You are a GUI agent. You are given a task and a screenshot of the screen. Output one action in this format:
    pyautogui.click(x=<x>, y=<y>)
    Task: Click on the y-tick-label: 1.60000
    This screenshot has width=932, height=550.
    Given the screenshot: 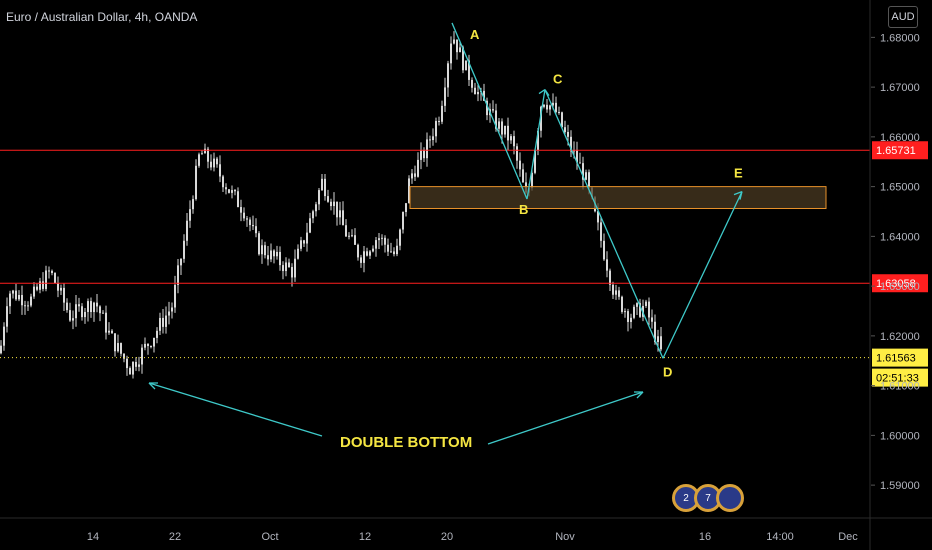 What is the action you would take?
    pyautogui.click(x=900, y=436)
    